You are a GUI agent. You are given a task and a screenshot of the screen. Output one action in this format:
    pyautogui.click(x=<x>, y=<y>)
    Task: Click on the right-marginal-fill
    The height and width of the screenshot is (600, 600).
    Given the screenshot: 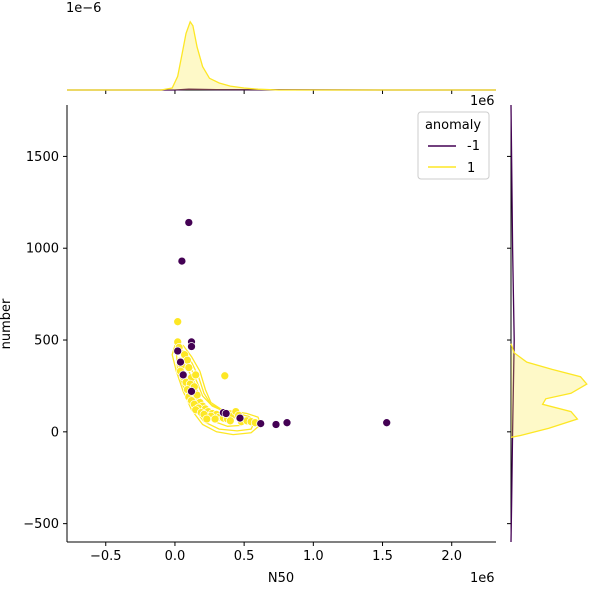 What is the action you would take?
    pyautogui.click(x=549, y=390)
    